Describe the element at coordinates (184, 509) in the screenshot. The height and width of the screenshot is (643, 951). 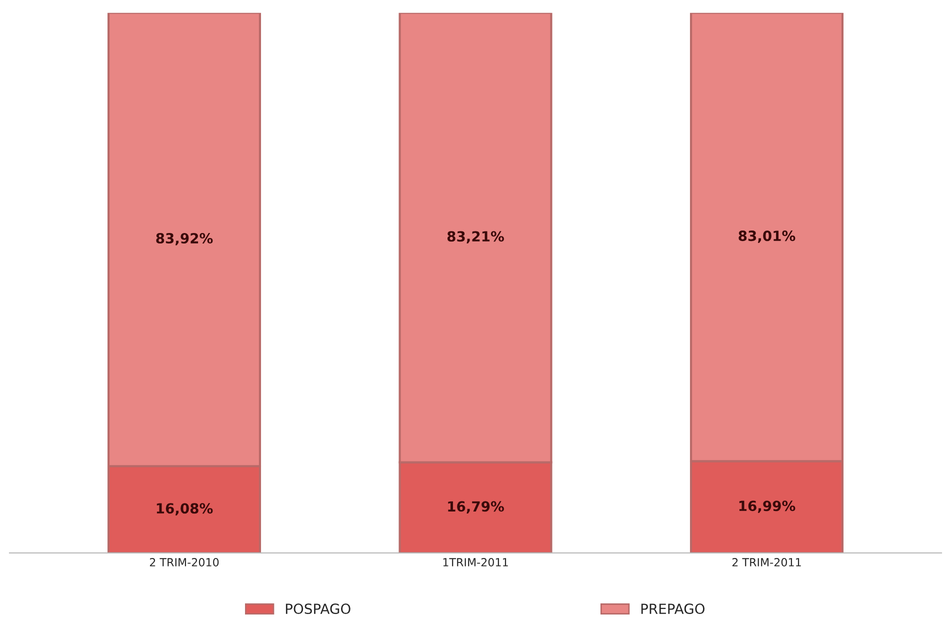
I see `data-label: 16,08%` at that location.